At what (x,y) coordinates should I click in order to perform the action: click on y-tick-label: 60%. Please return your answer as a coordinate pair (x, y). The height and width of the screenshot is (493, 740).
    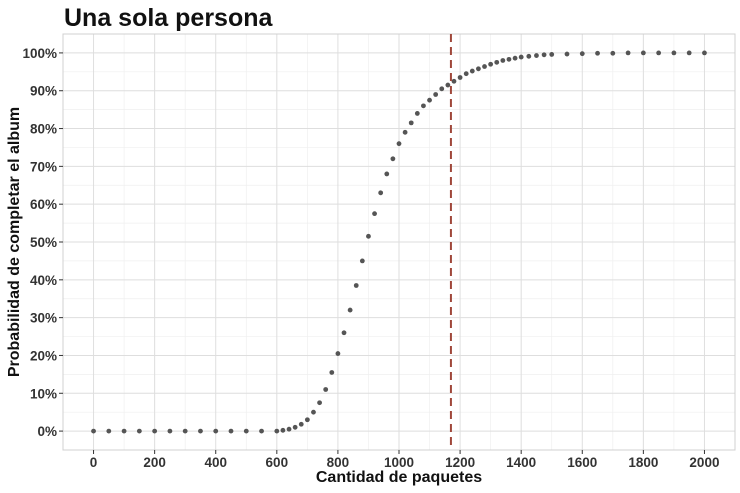
    Looking at the image, I should click on (43, 204).